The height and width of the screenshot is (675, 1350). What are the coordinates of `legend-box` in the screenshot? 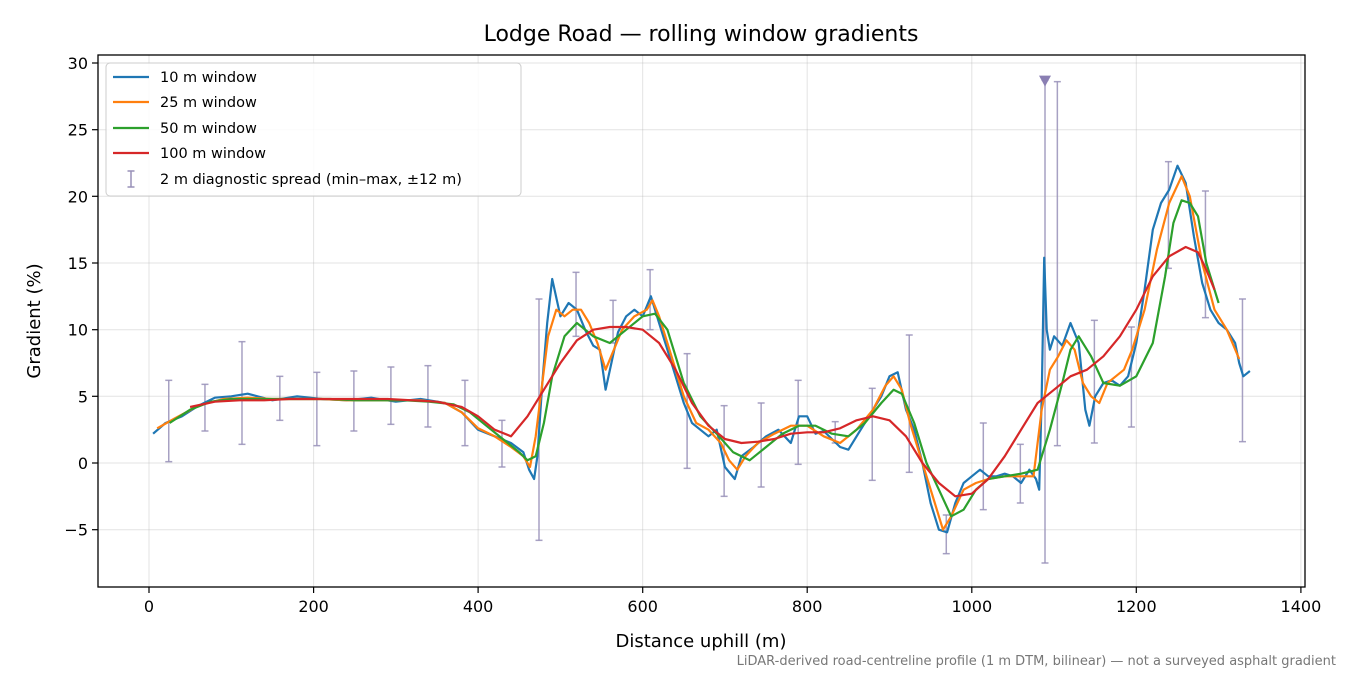 It's located at (313, 129).